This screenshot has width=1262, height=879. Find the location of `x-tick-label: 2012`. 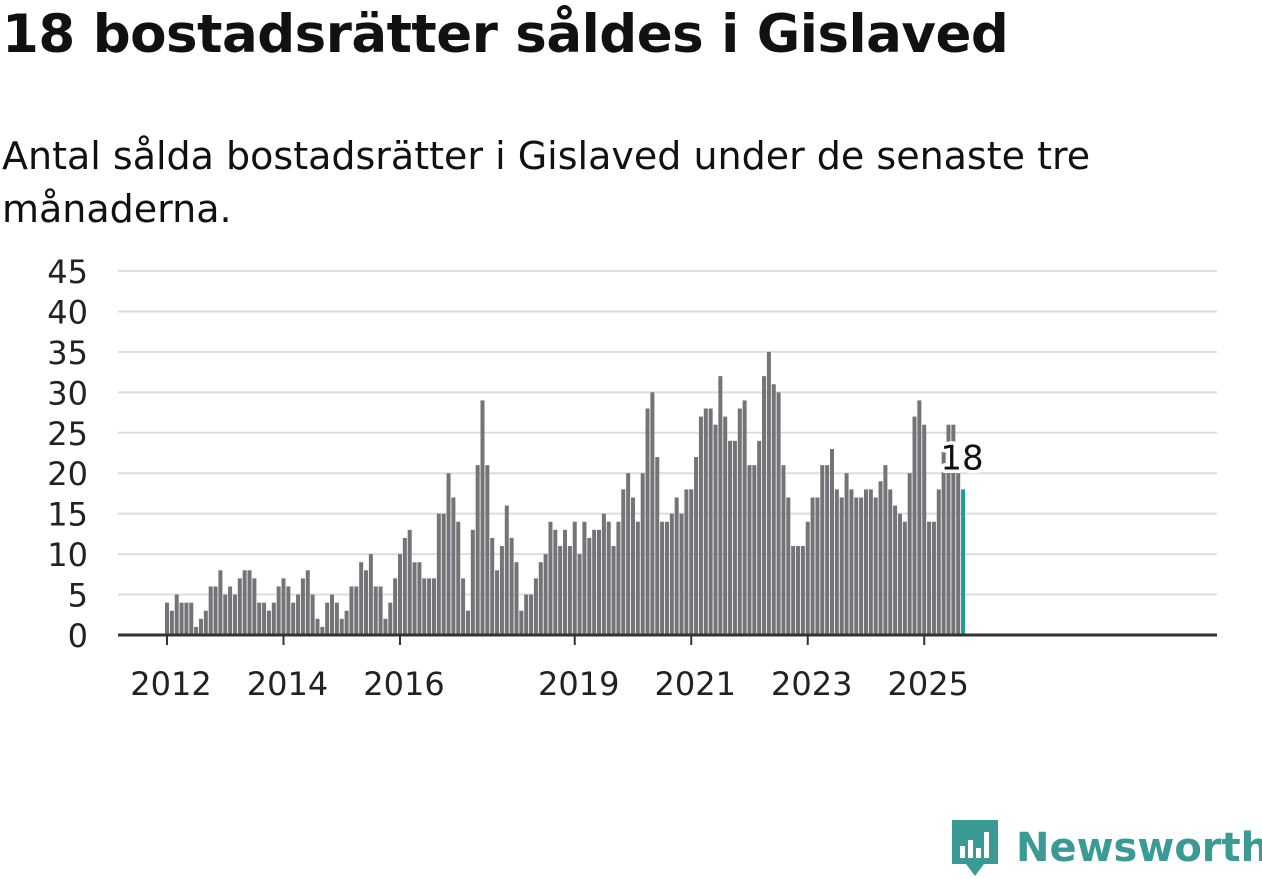

x-tick-label: 2012 is located at coordinates (170, 684).